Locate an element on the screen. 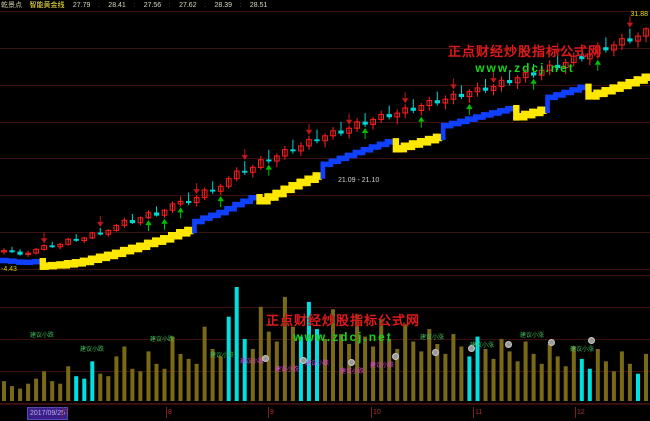 The image size is (650, 421). stock-name-label: 乾景点 is located at coordinates (11, 5).